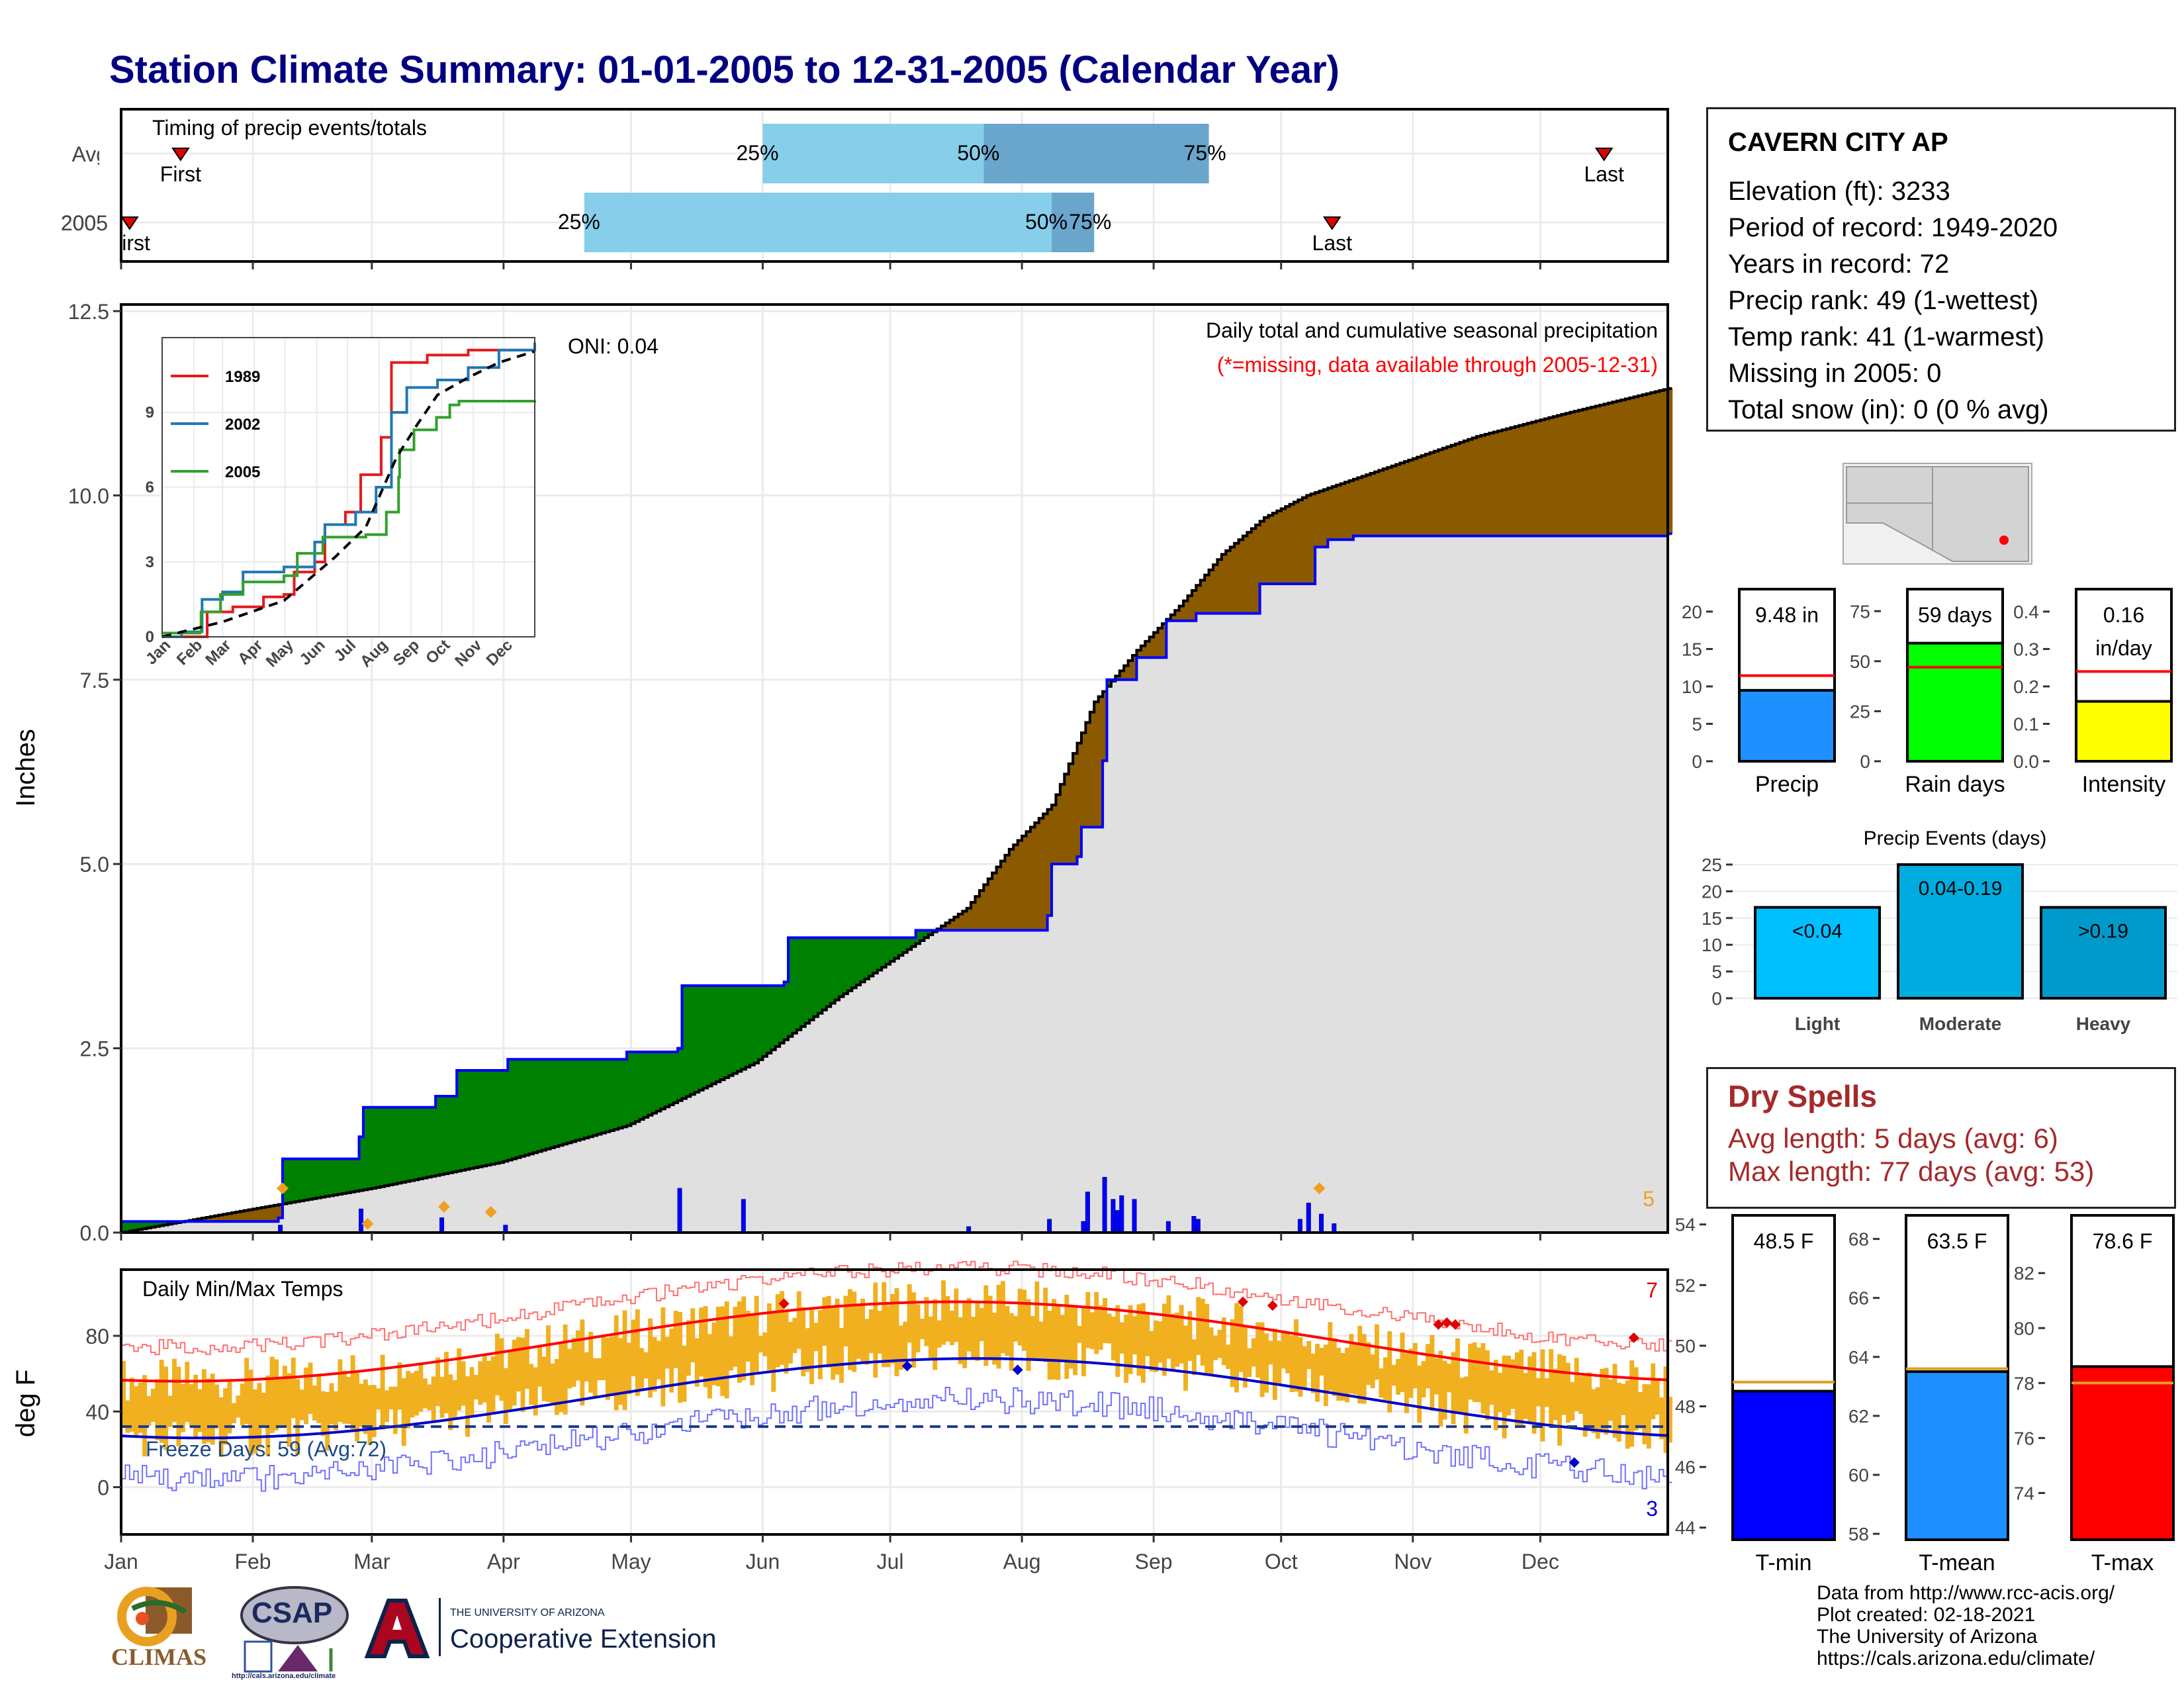  What do you see at coordinates (154, 1616) in the screenshot?
I see `climas-emblem-icon` at bounding box center [154, 1616].